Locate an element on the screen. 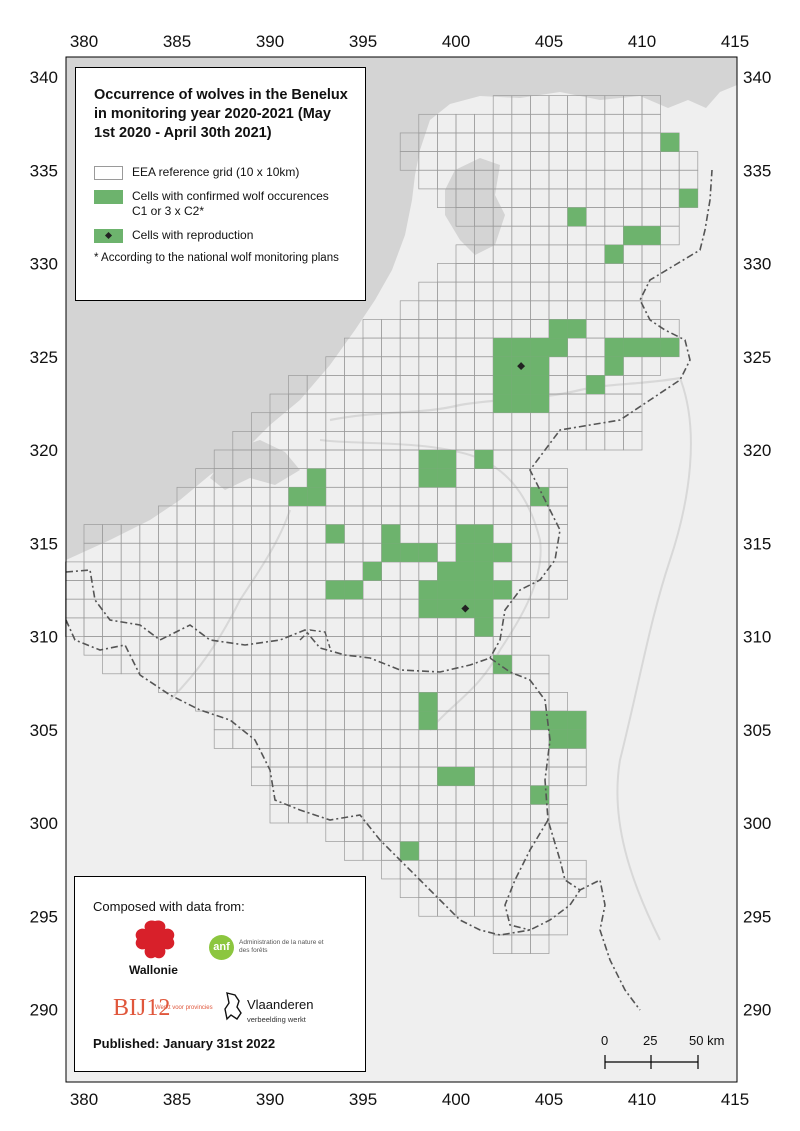  x-tick-label: 410 is located at coordinates (642, 41).